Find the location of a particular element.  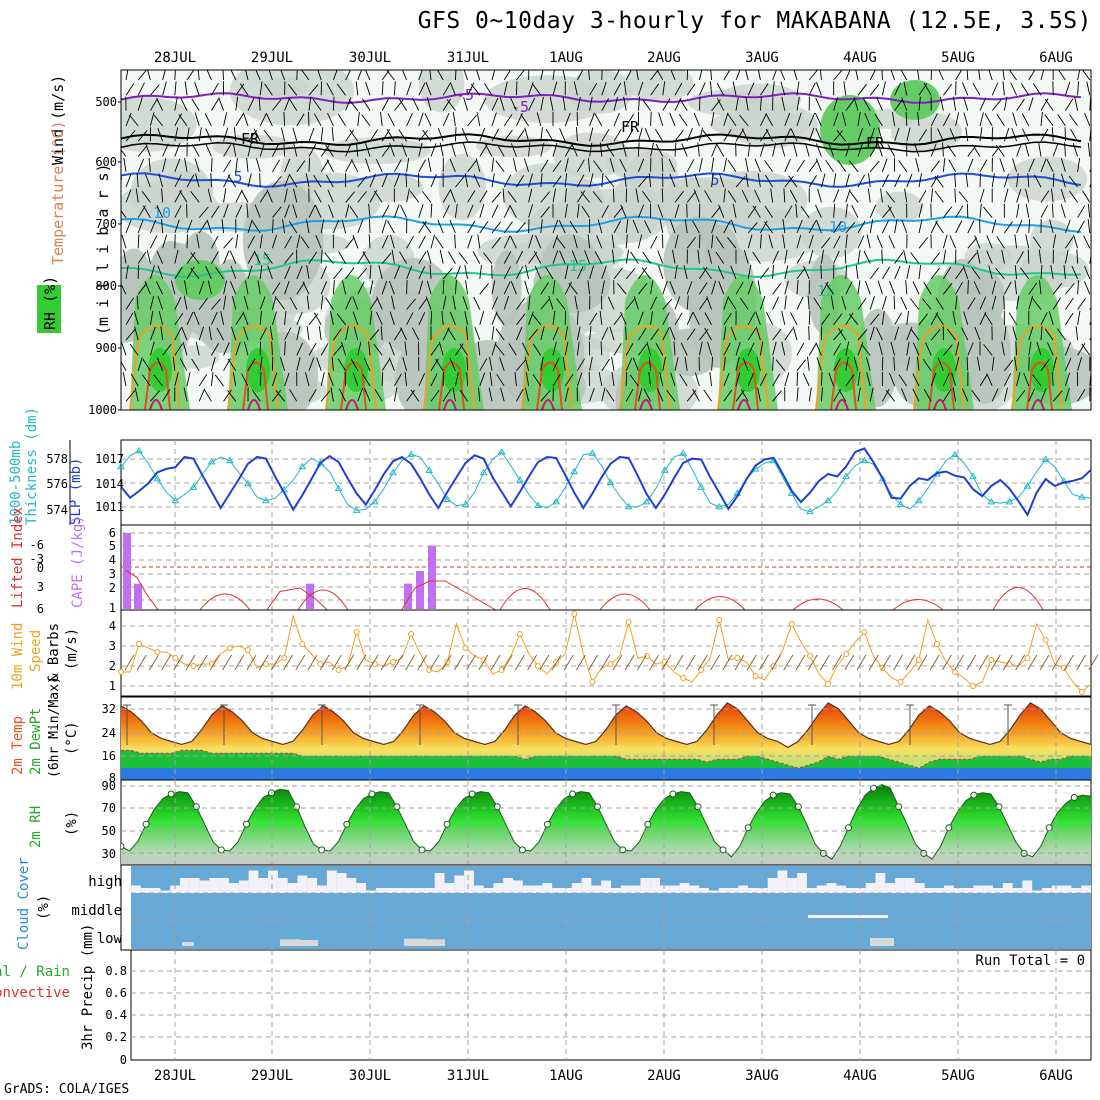

wind-speed-point is located at coordinates (991, 660).